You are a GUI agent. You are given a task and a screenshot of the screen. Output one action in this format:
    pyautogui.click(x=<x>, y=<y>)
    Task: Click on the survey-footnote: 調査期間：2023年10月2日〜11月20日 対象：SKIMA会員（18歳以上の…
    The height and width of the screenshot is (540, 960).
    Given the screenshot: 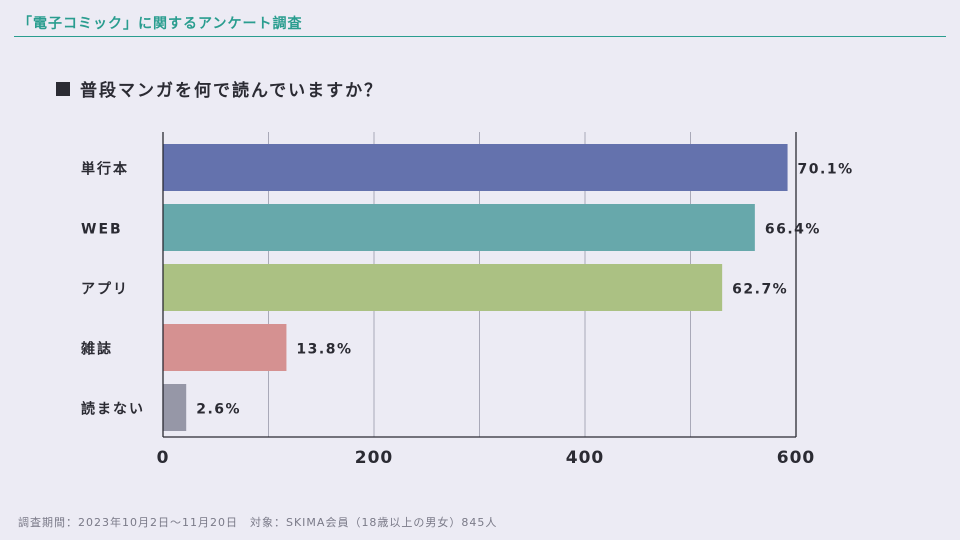 What is the action you would take?
    pyautogui.click(x=258, y=522)
    